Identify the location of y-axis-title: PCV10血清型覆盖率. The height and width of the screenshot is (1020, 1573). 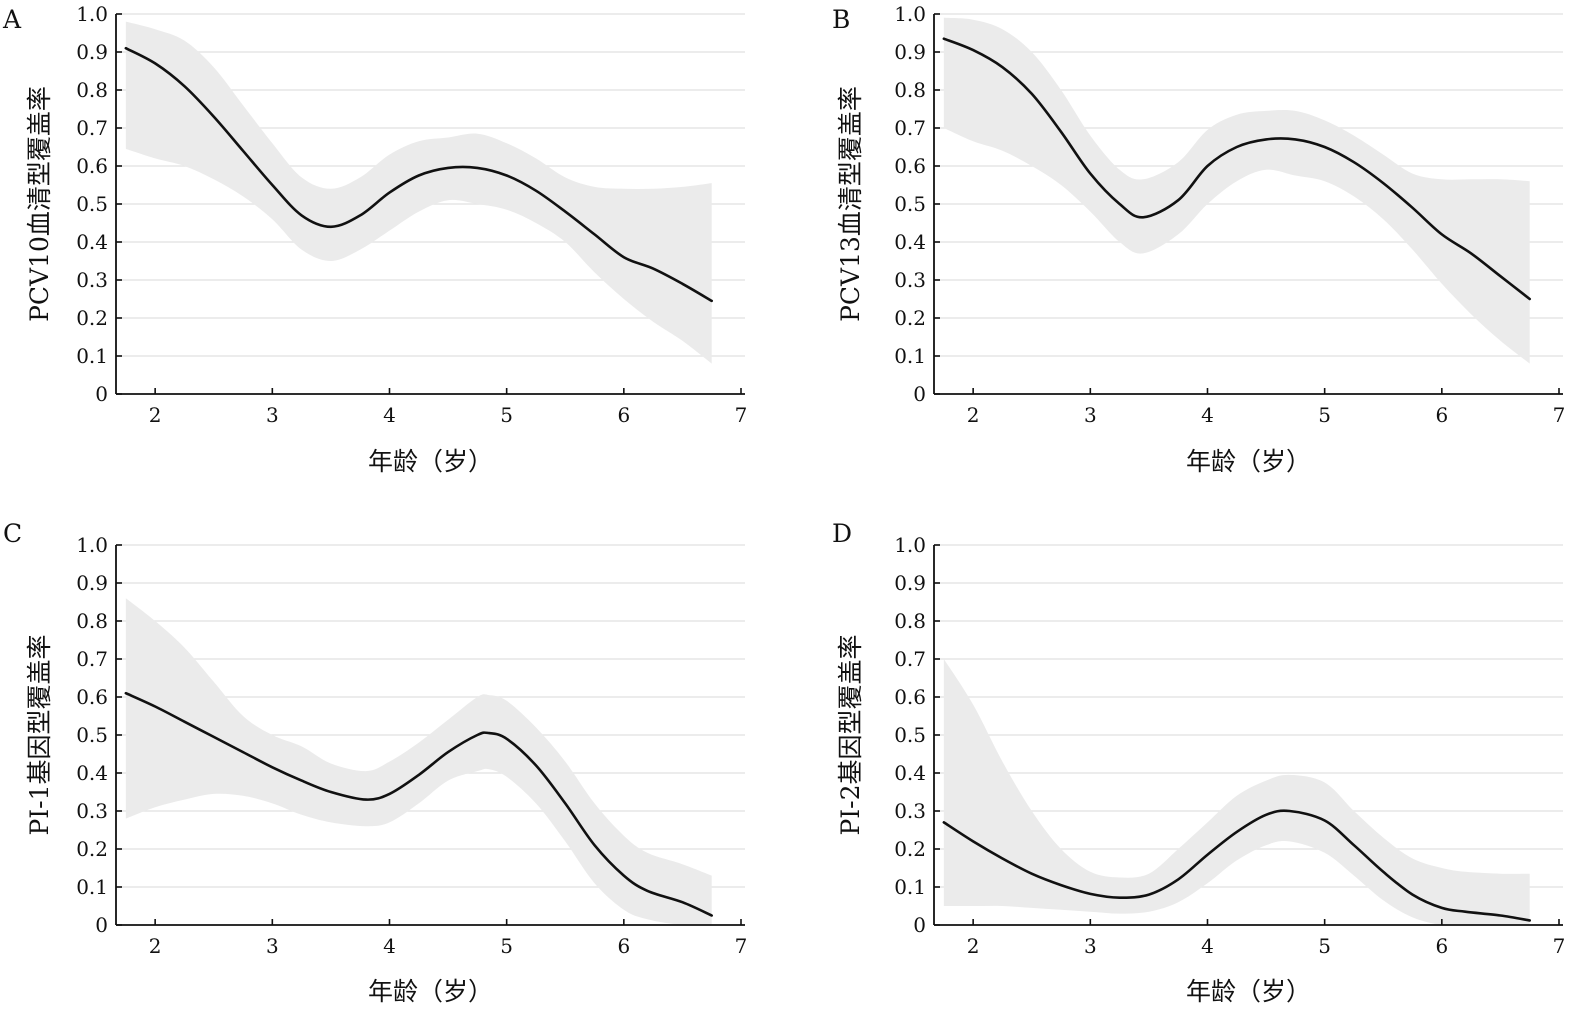
(39, 204).